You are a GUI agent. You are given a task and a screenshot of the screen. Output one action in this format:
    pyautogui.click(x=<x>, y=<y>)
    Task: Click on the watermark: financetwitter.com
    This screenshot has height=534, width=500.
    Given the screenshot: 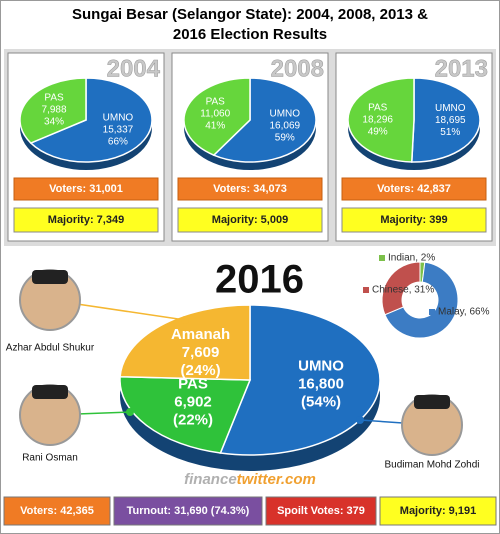 What is the action you would take?
    pyautogui.click(x=250, y=479)
    